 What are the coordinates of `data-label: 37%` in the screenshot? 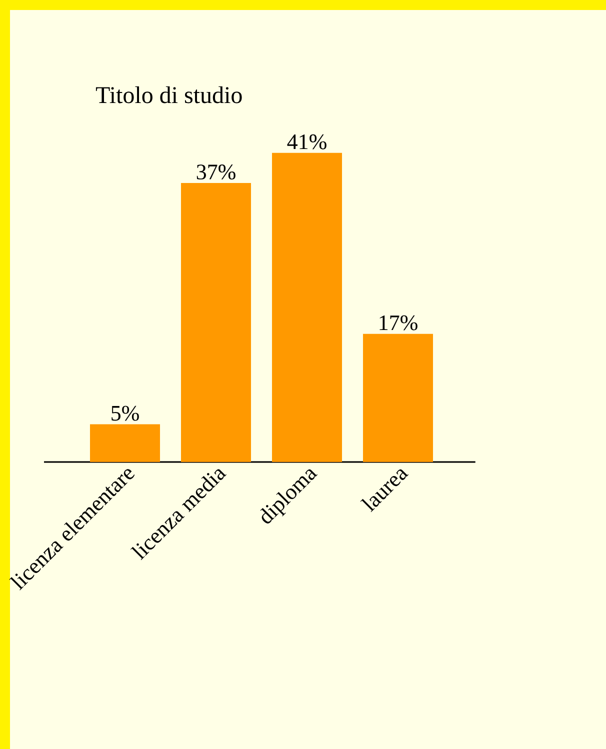 It's located at (216, 172).